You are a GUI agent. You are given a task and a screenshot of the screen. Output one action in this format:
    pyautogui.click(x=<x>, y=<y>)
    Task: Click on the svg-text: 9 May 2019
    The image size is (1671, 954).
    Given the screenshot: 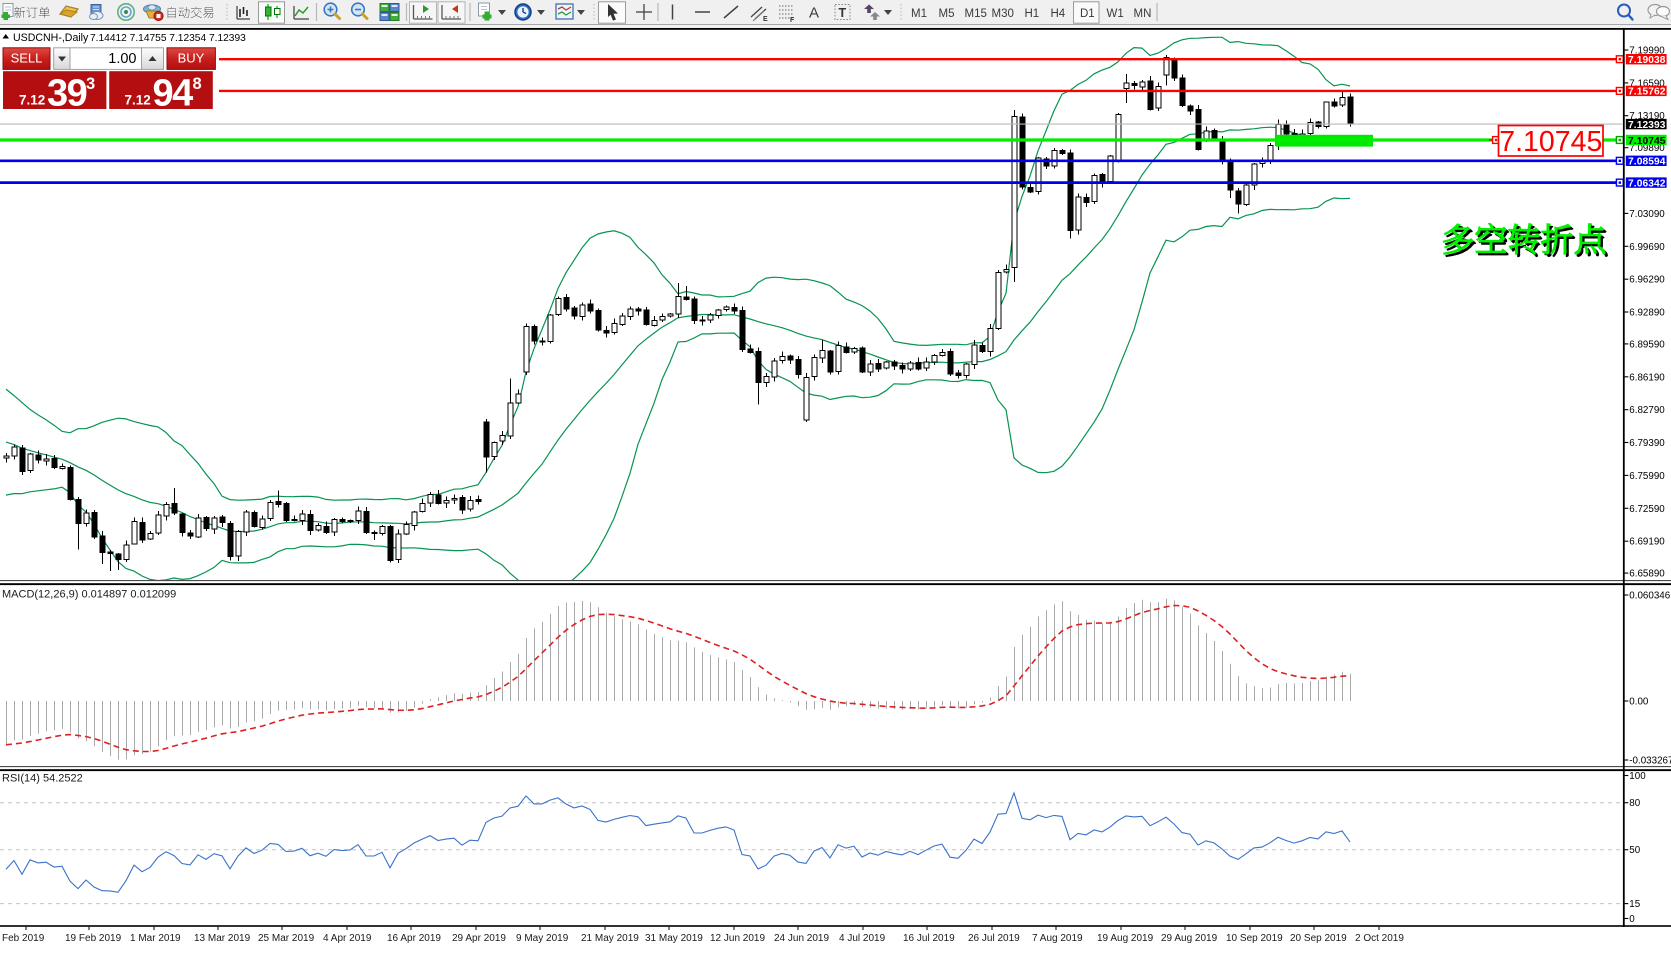 What is the action you would take?
    pyautogui.click(x=542, y=938)
    